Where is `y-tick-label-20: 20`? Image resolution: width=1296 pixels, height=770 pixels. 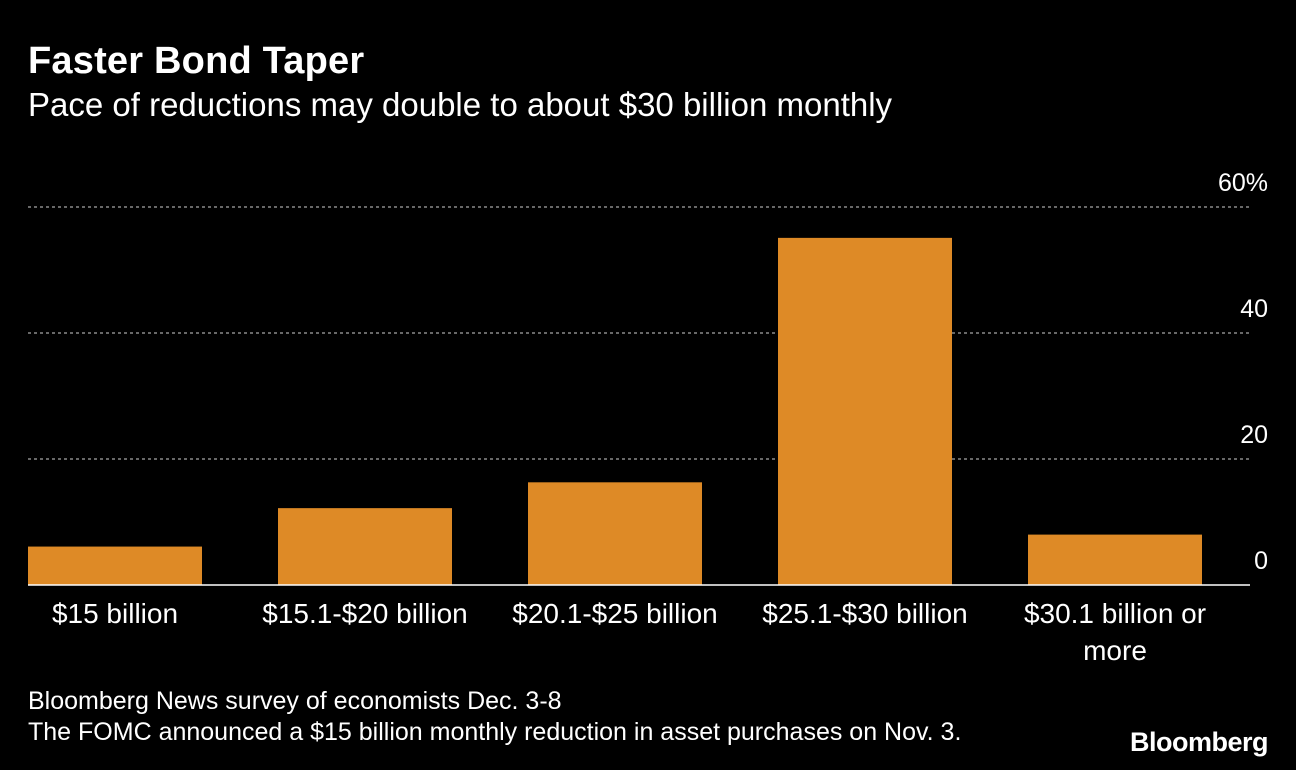
y-tick-label-20: 20 is located at coordinates (1254, 435).